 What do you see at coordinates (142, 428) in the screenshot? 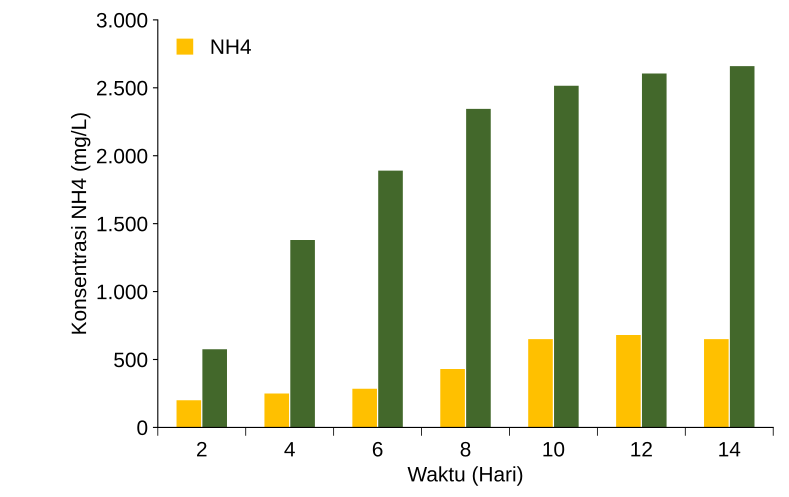
I see `y-tick-label: 0` at bounding box center [142, 428].